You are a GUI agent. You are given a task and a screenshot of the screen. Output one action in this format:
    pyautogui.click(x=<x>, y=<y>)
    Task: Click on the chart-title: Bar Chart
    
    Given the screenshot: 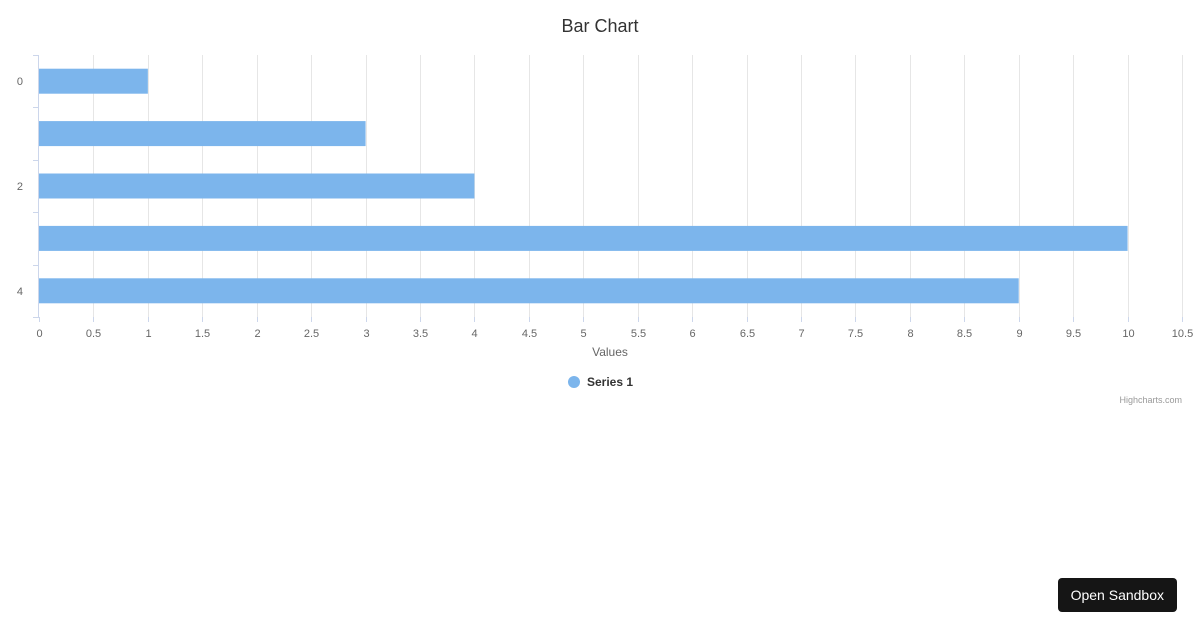 What is the action you would take?
    pyautogui.click(x=599, y=26)
    